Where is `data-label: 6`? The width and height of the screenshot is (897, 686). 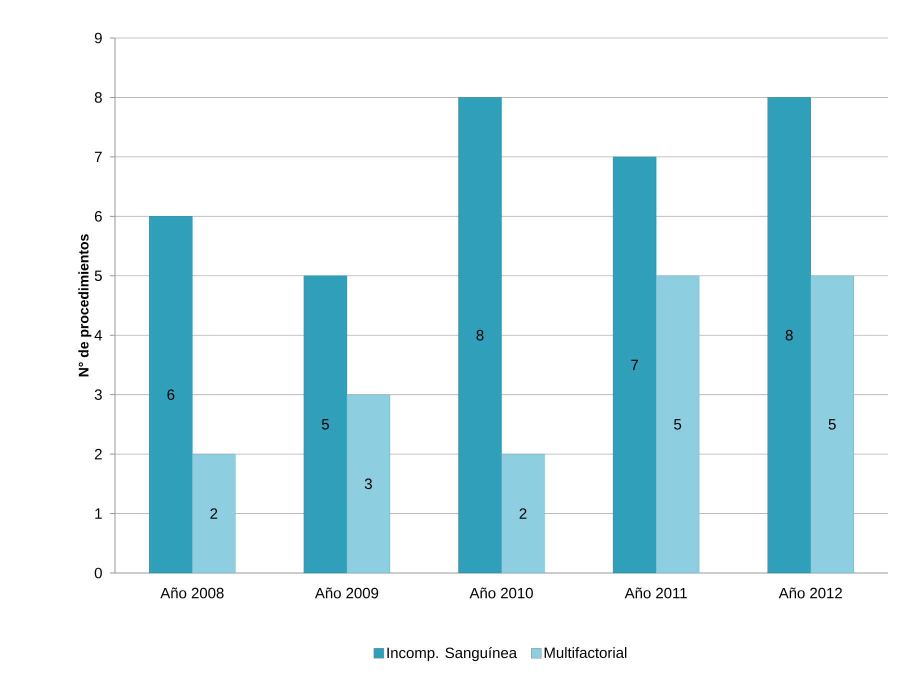 data-label: 6 is located at coordinates (170, 394).